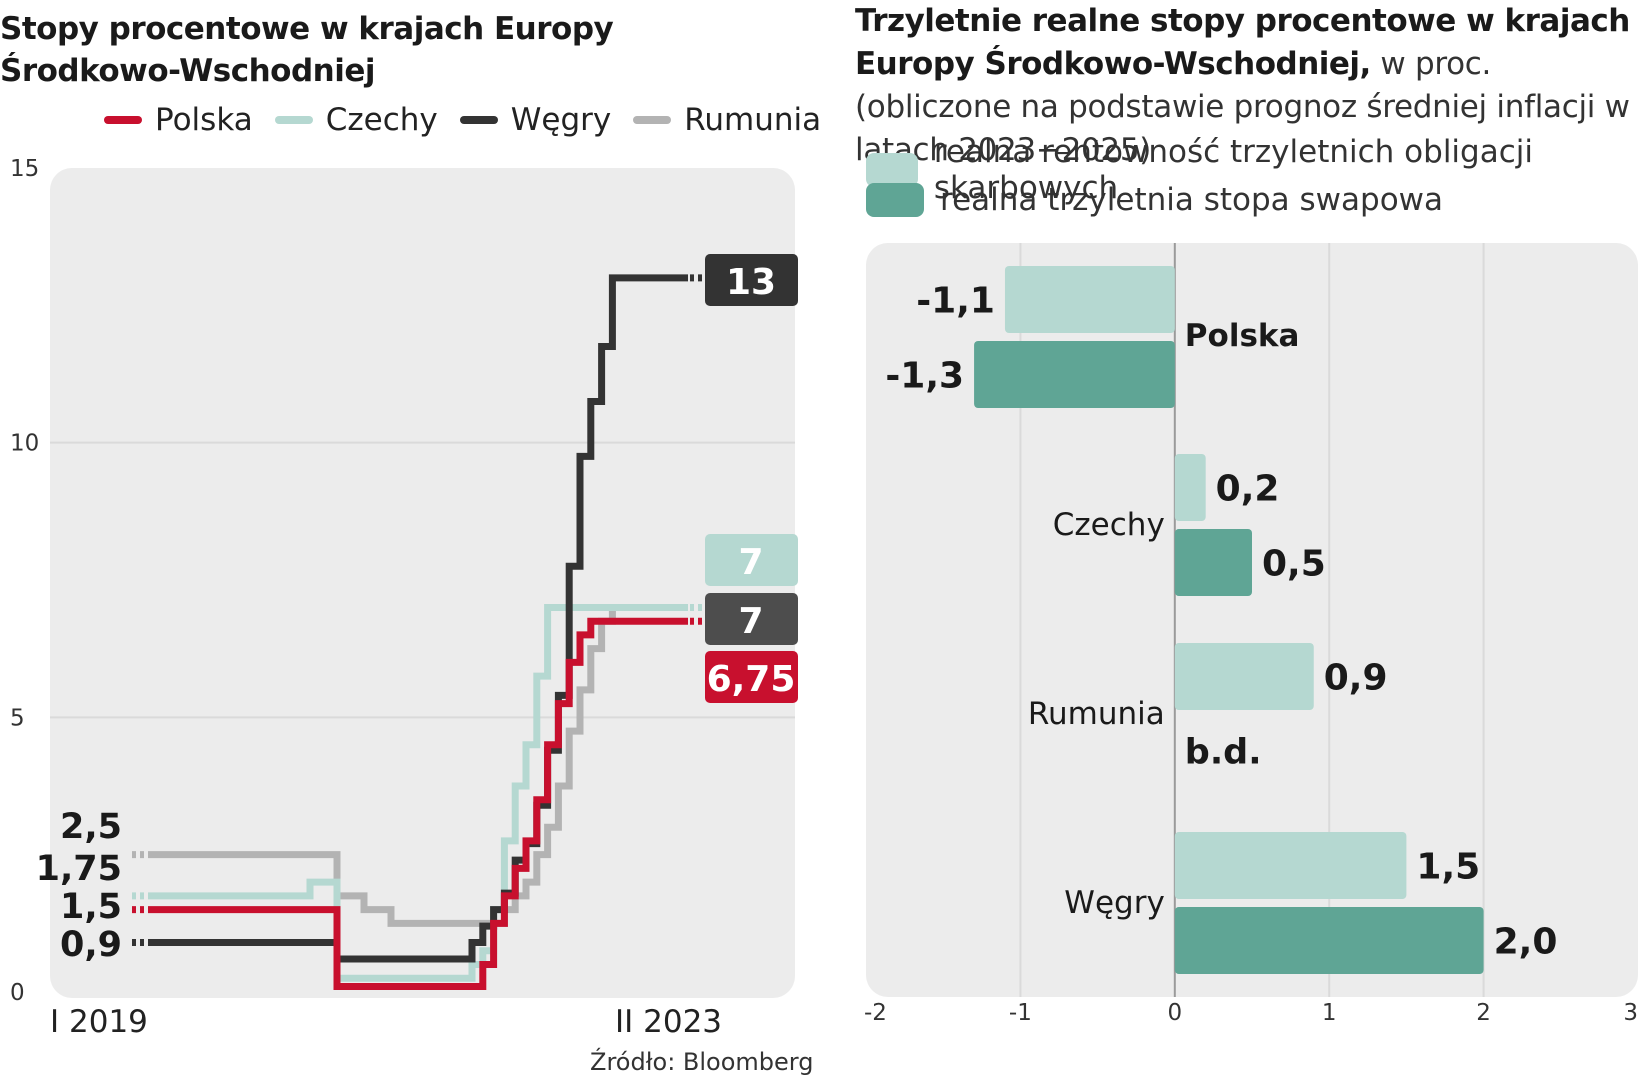 This screenshot has width=1643, height=1080. I want to click on legend-label-czechy: Czechy, so click(381, 120).